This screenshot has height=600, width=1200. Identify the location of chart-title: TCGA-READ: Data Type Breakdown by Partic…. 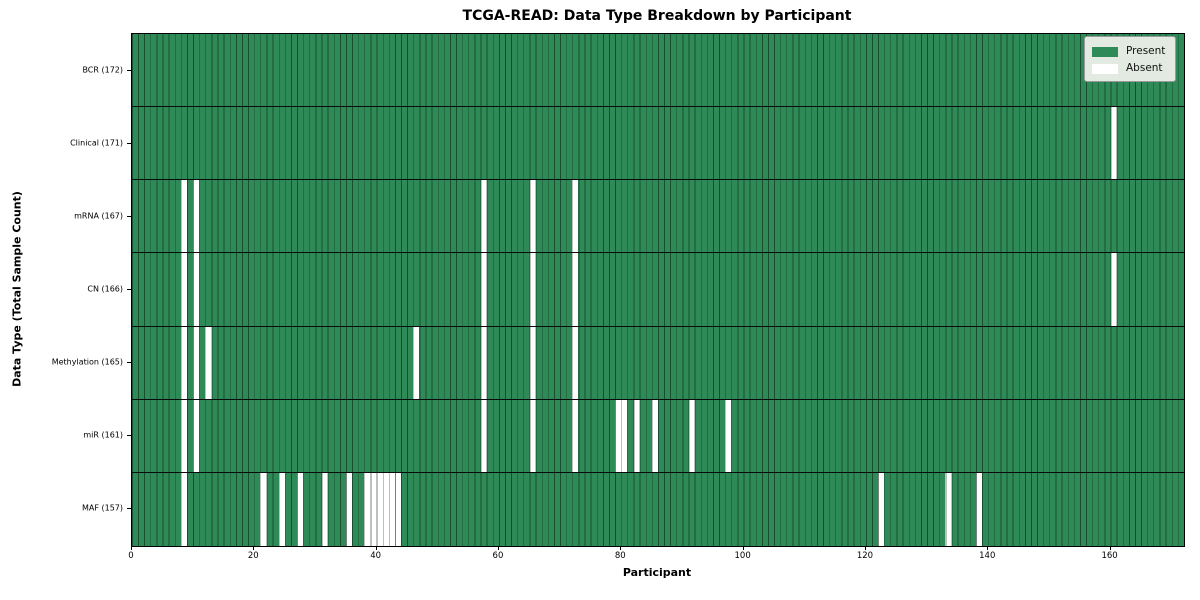
(657, 16).